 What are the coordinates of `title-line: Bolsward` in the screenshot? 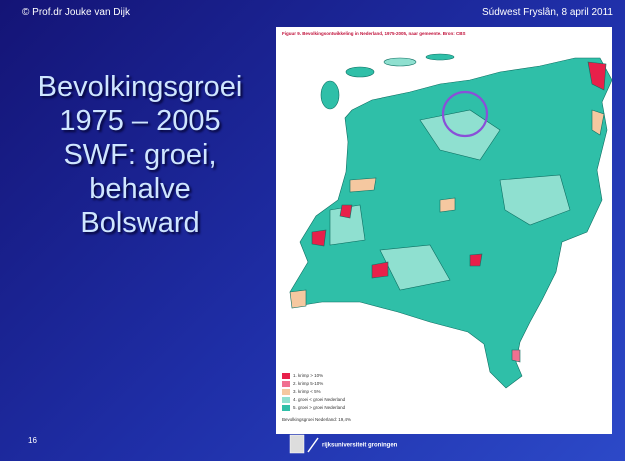 It's located at (140, 223).